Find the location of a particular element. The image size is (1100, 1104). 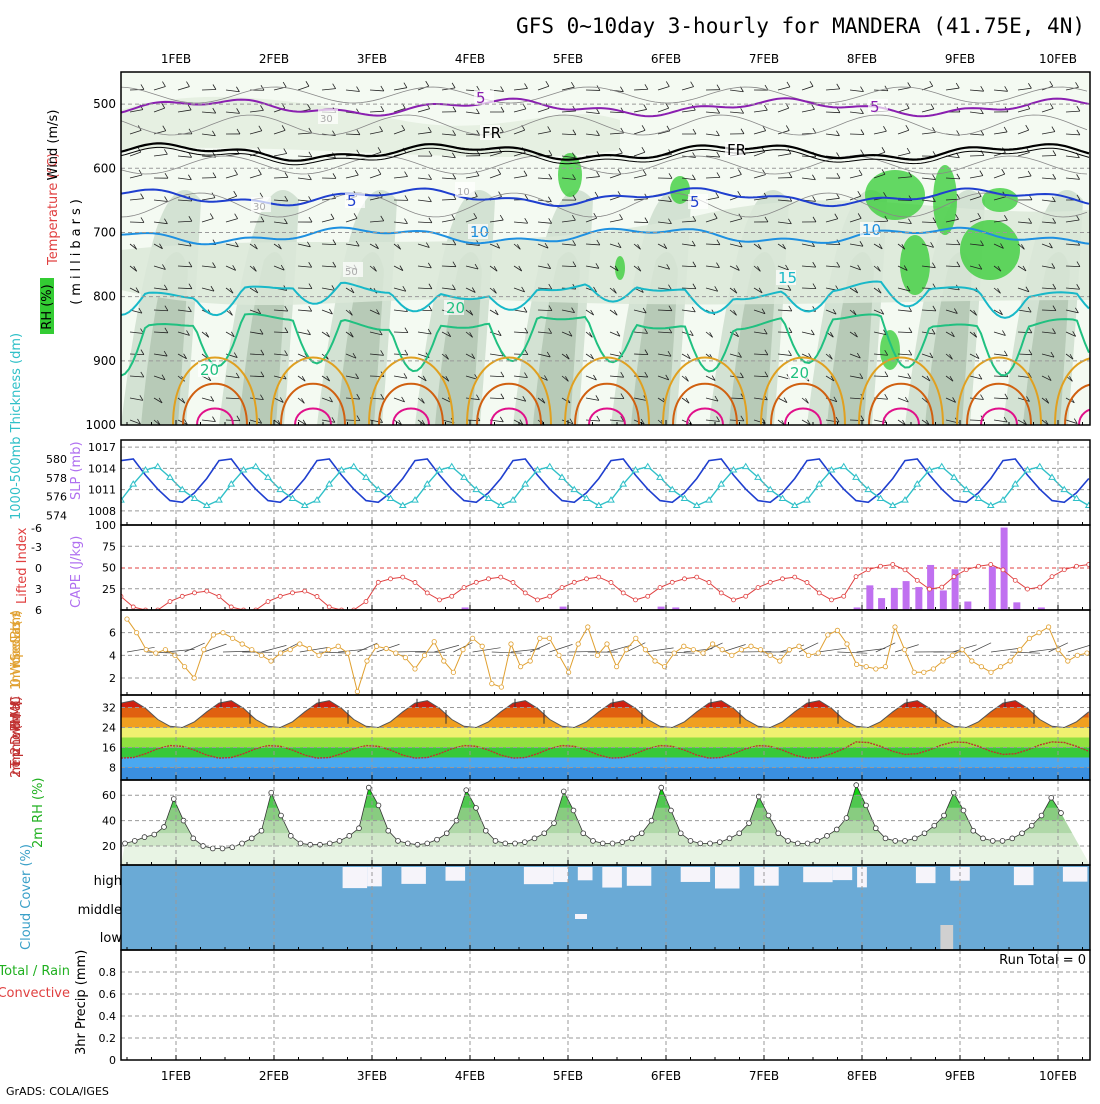

thickness-line is located at coordinates (605, 480).